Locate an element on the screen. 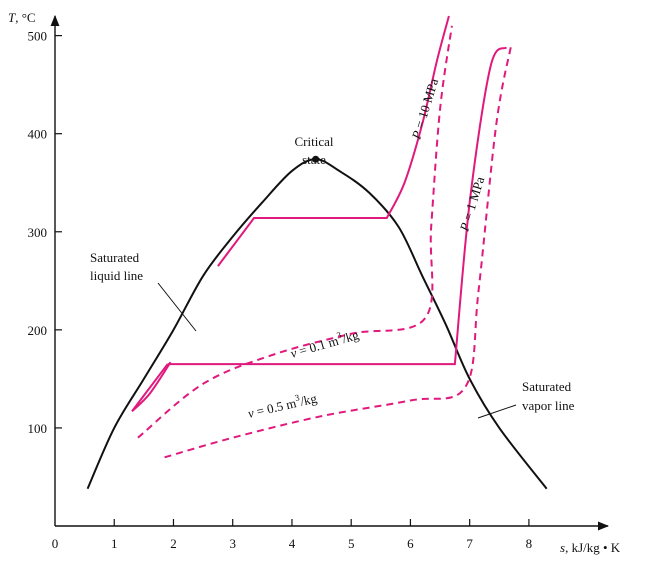 This screenshot has width=647, height=562. x-tick-label: 3 is located at coordinates (232, 543).